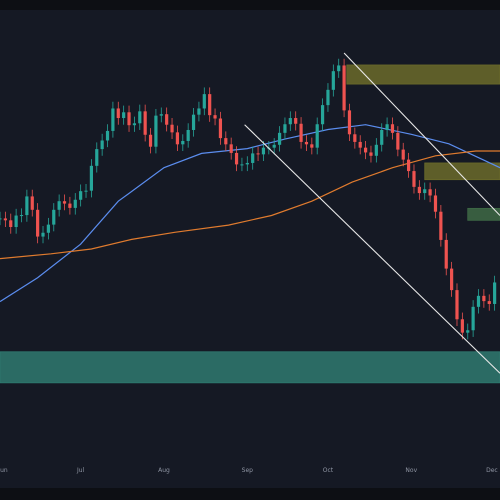 The image size is (500, 500). What do you see at coordinates (4, 470) in the screenshot?
I see `x-tick-label: Jun` at bounding box center [4, 470].